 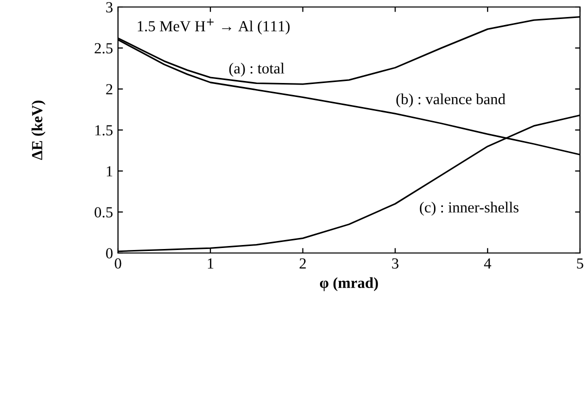 I want to click on y-tick-label: 0, so click(x=109, y=253).